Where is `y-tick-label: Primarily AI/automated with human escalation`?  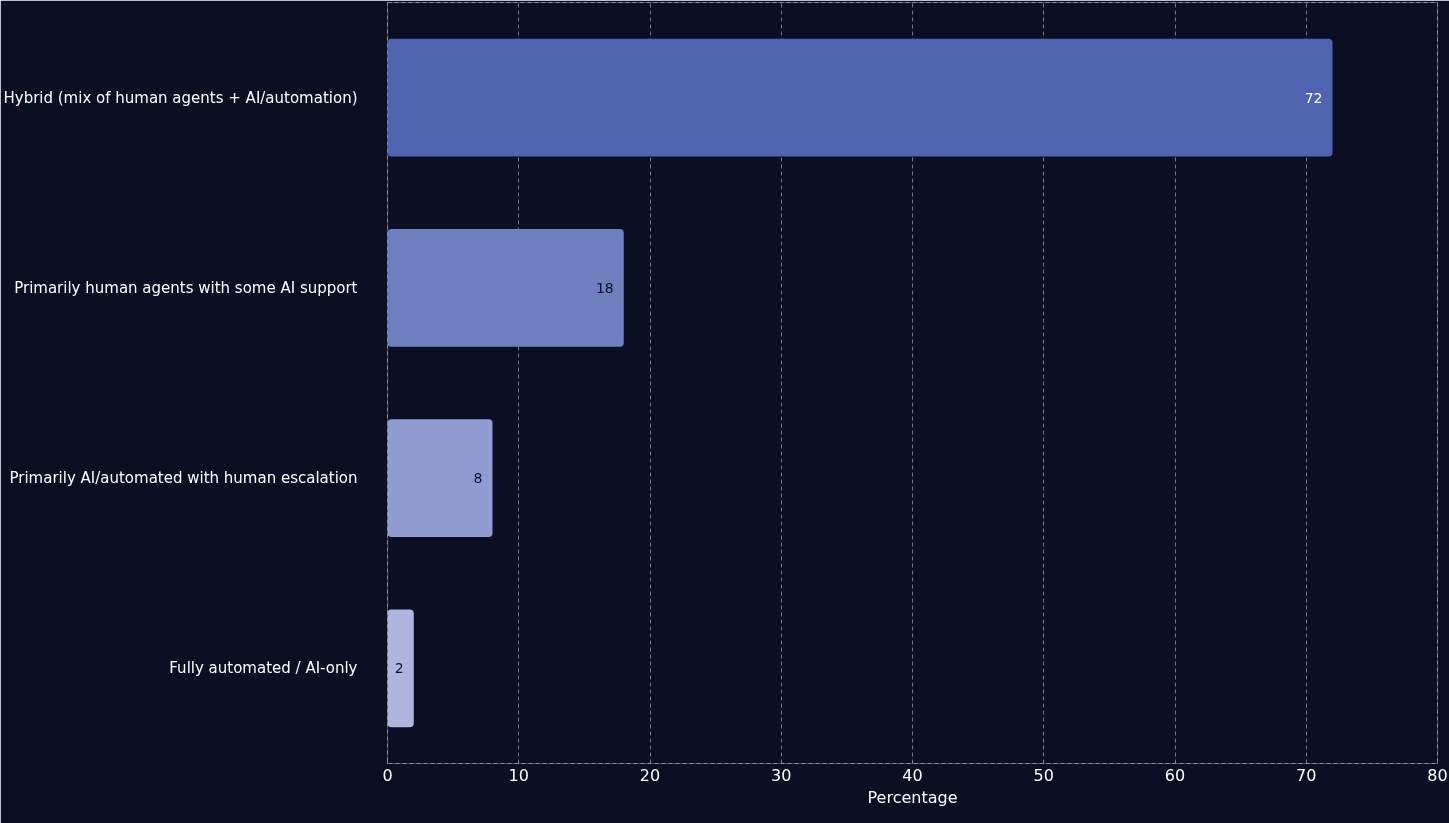
y-tick-label: Primarily AI/automated with human escalation is located at coordinates (183, 478).